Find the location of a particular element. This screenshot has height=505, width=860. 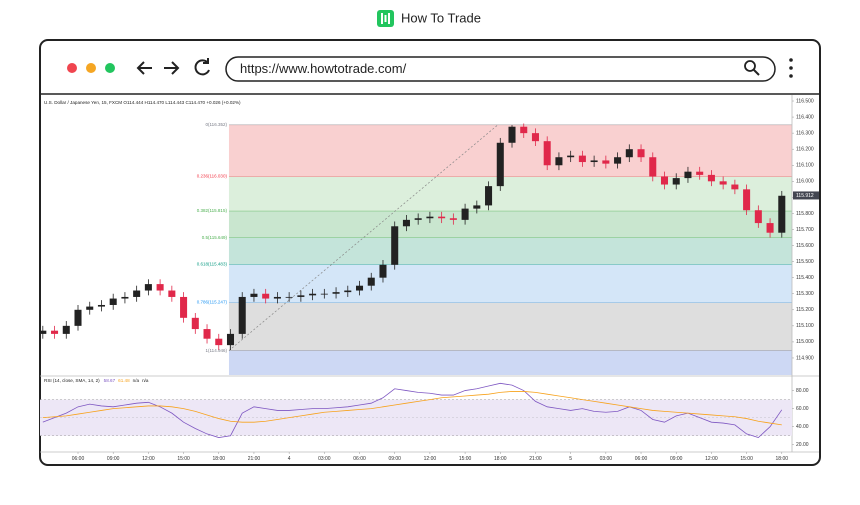

fib-trend-line is located at coordinates (363, 237).